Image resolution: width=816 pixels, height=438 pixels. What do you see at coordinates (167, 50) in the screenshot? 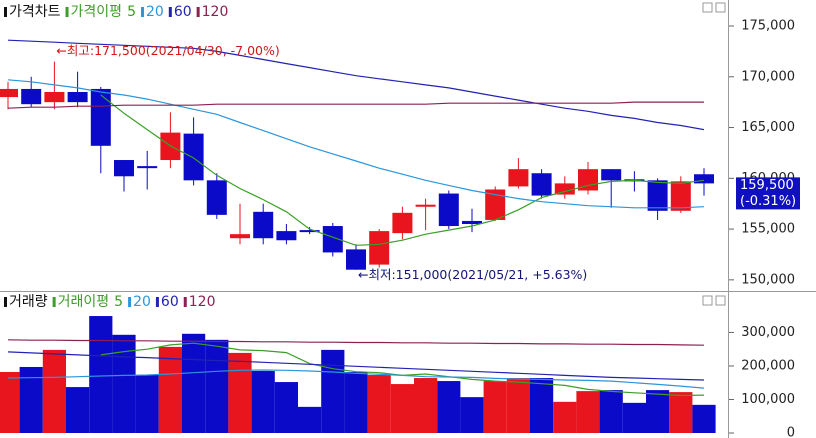
I see `max-annotation: ←최고:171,500(2021/04/30, -7.00%)` at bounding box center [167, 50].